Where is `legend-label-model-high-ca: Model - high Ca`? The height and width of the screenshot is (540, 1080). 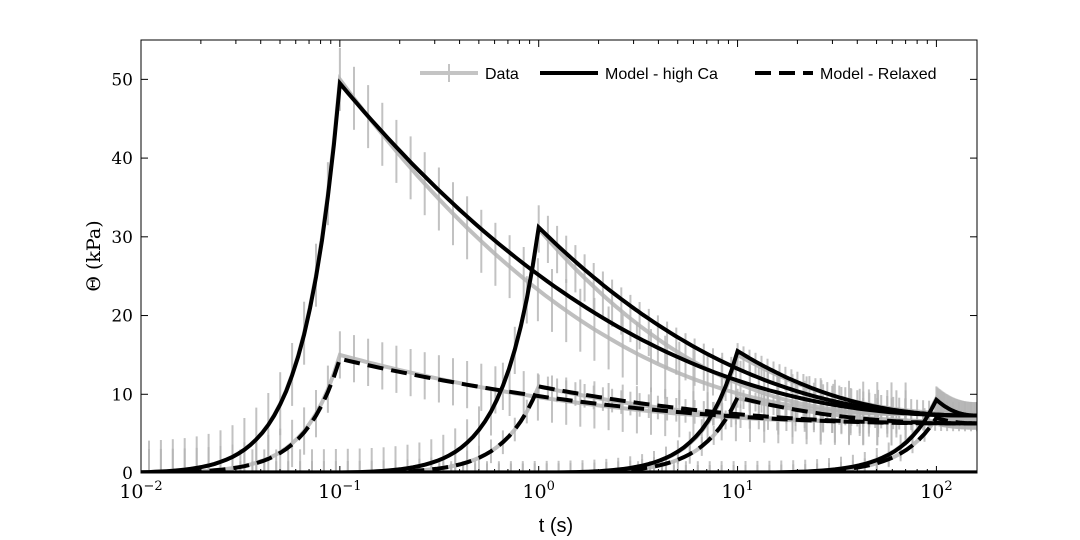
legend-label-model-high-ca: Model - high Ca is located at coordinates (661, 74).